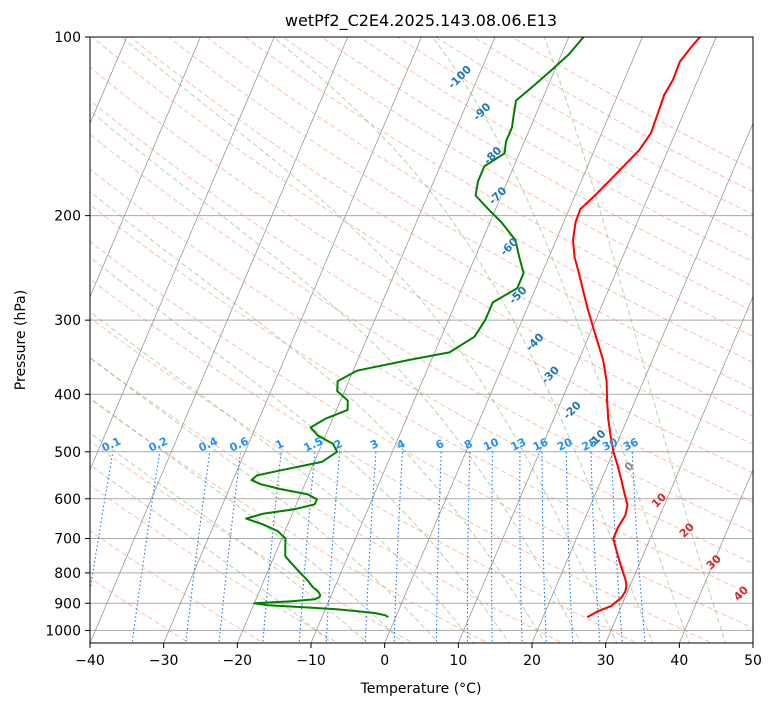  I want to click on x-tick-label: 30, so click(606, 661).